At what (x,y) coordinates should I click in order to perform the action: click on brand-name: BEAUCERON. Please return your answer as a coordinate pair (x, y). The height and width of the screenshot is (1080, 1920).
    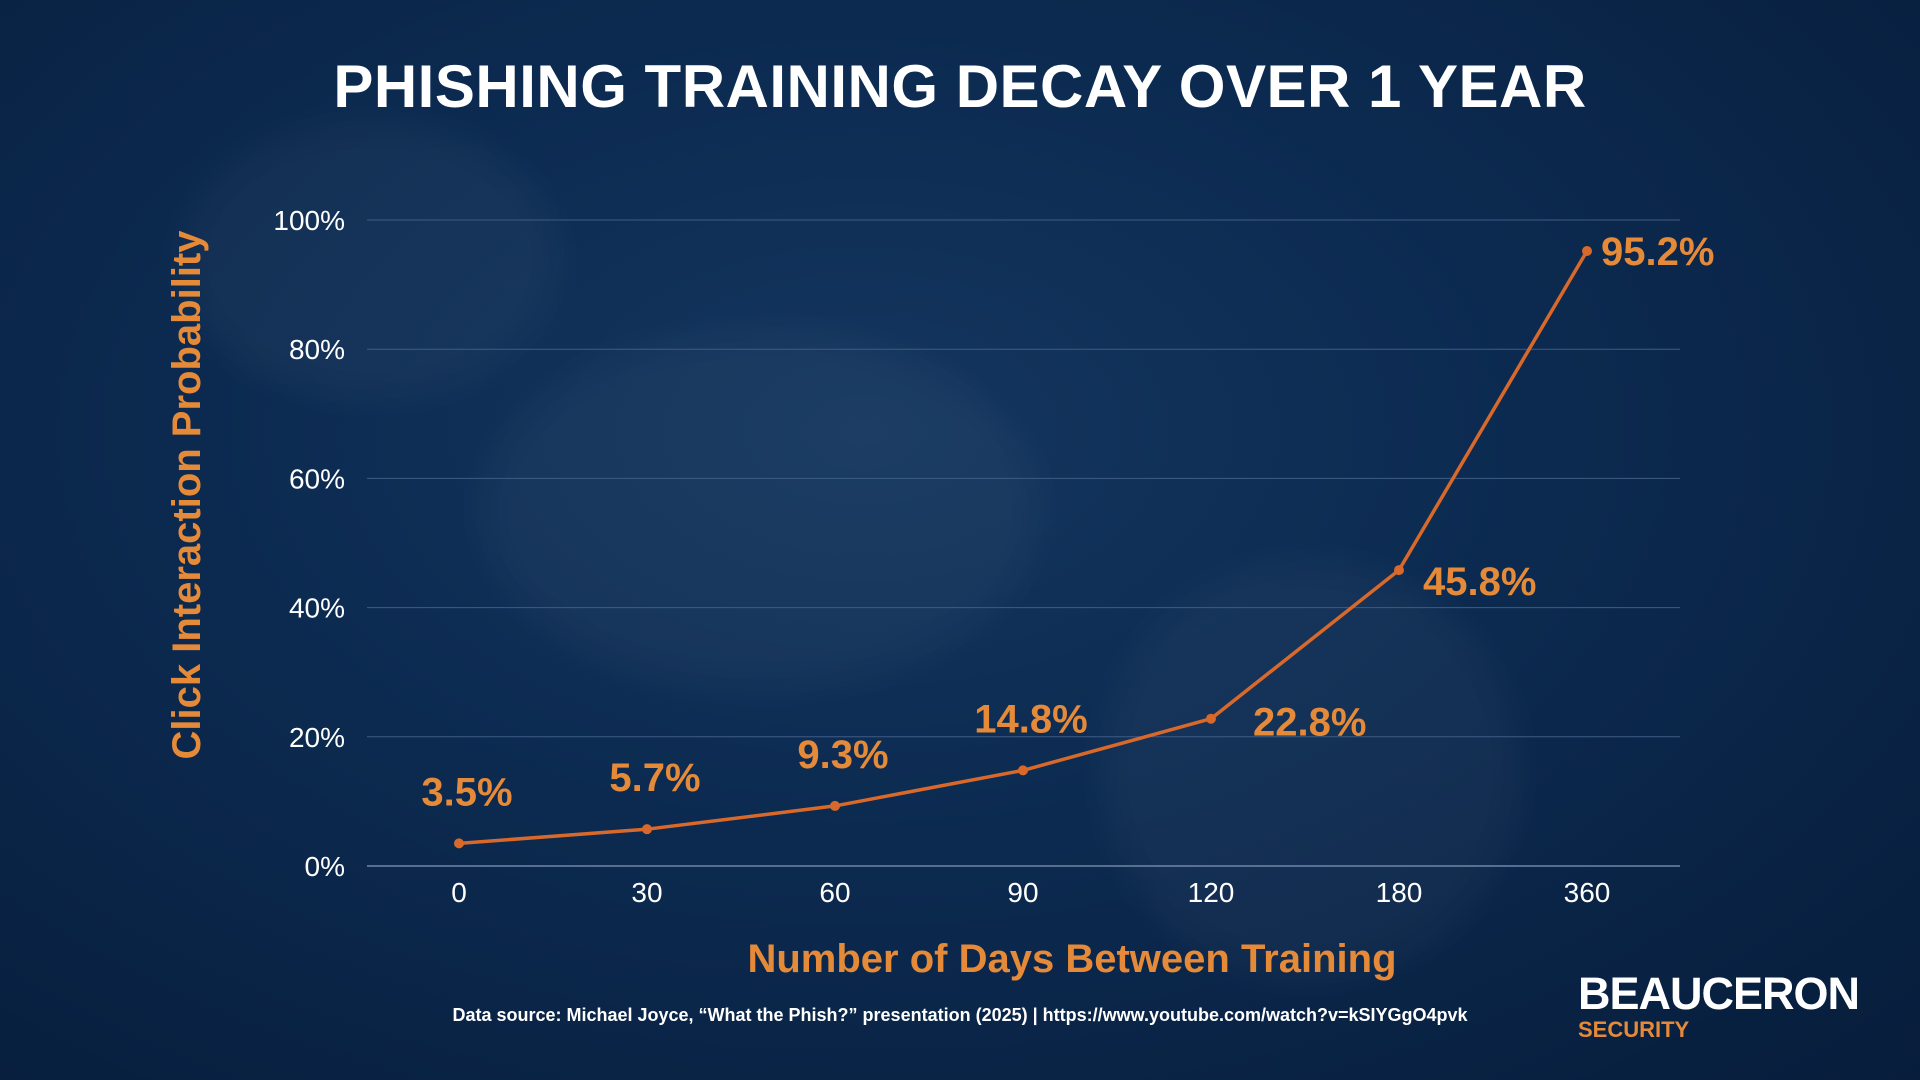
    Looking at the image, I should click on (1719, 993).